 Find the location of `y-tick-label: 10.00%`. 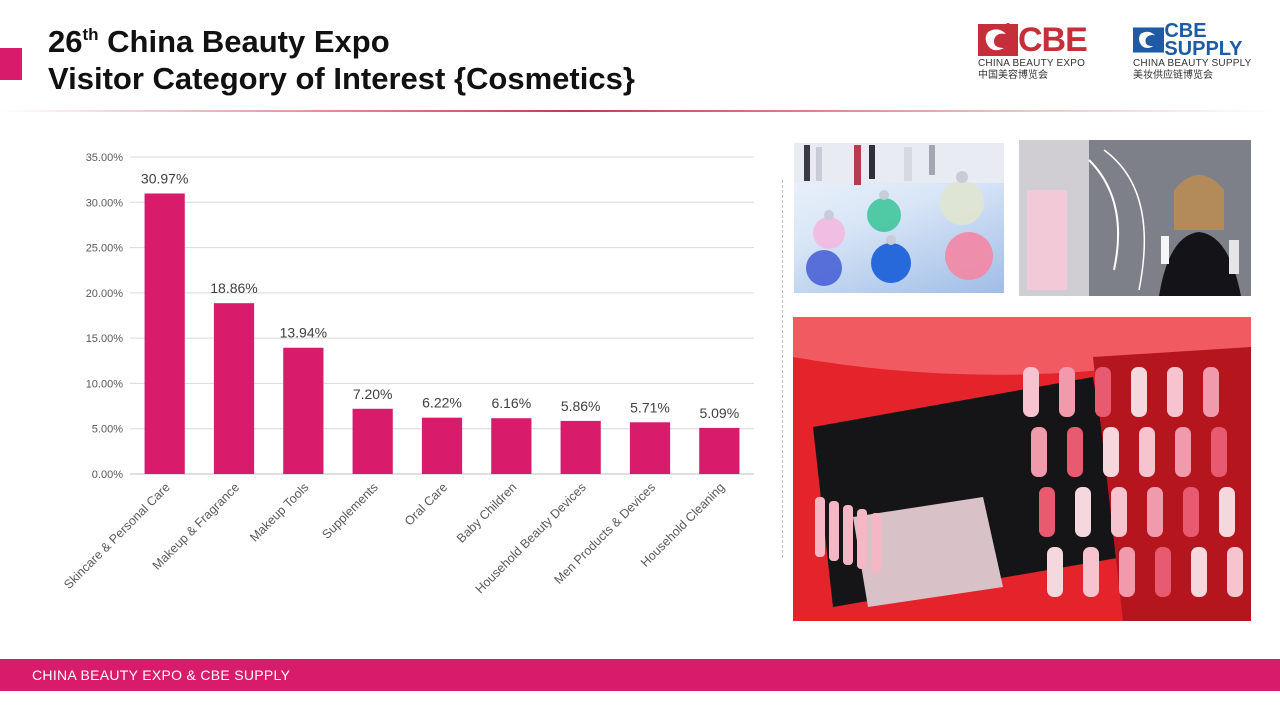

y-tick-label: 10.00% is located at coordinates (105, 384).